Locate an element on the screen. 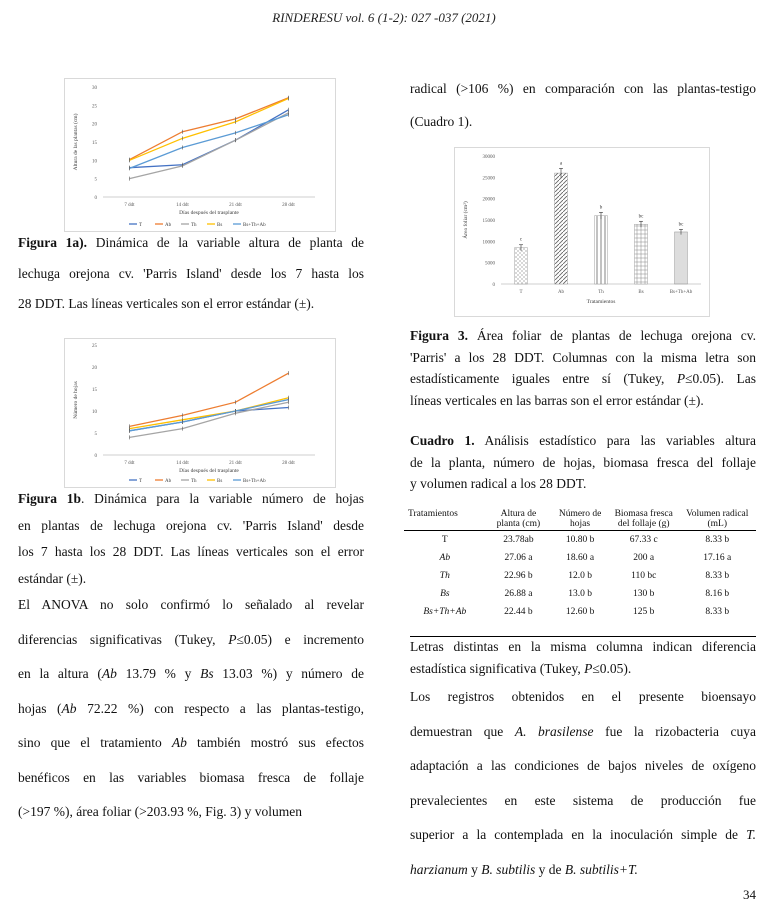 The image size is (768, 909). x-tick-label: 7 ddt is located at coordinates (129, 205).